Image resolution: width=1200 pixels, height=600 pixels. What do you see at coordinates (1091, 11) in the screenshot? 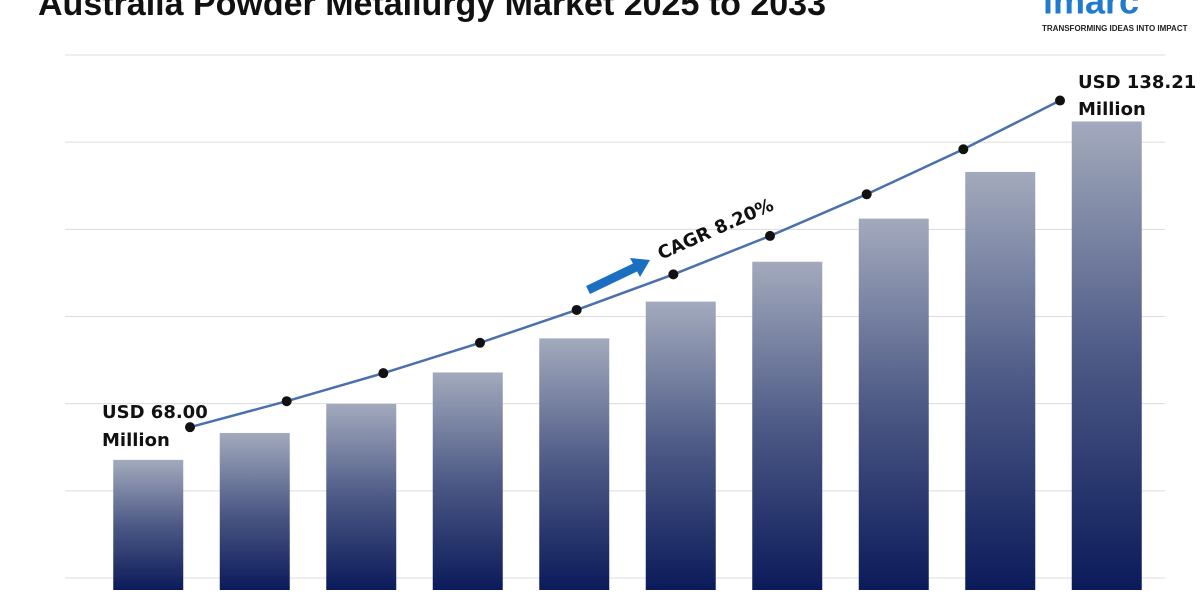
I see `logo: imarc` at bounding box center [1091, 11].